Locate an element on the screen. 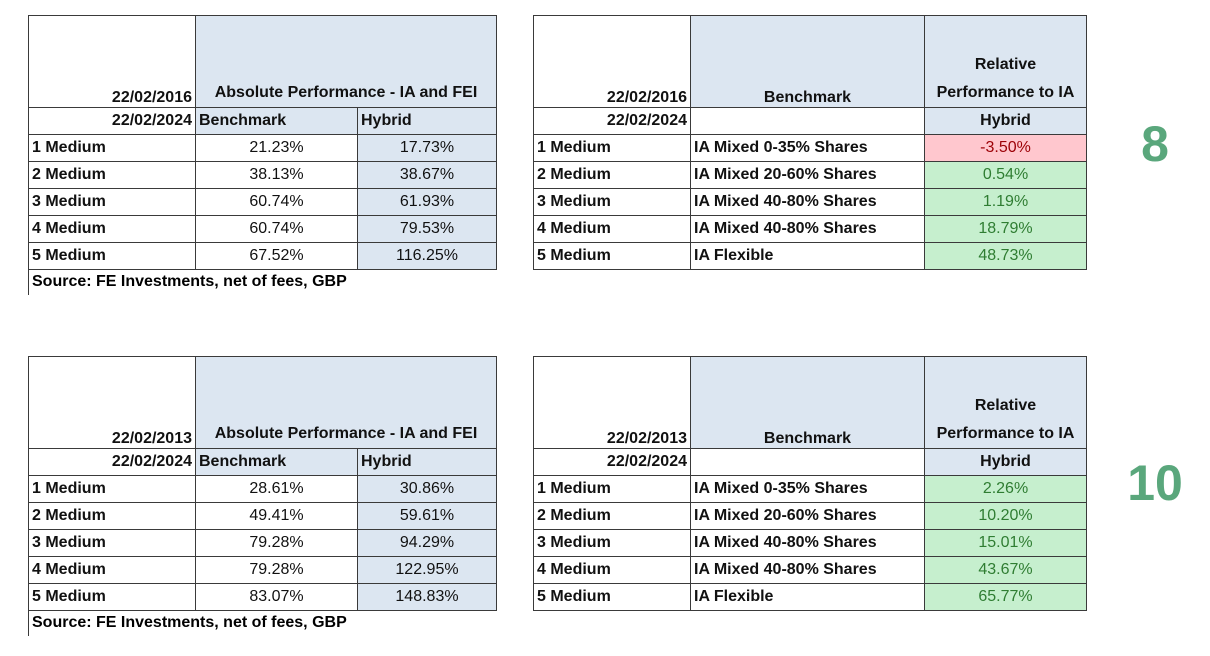  data-row: 2 Medium 38.13% 38.67% is located at coordinates (262, 175).